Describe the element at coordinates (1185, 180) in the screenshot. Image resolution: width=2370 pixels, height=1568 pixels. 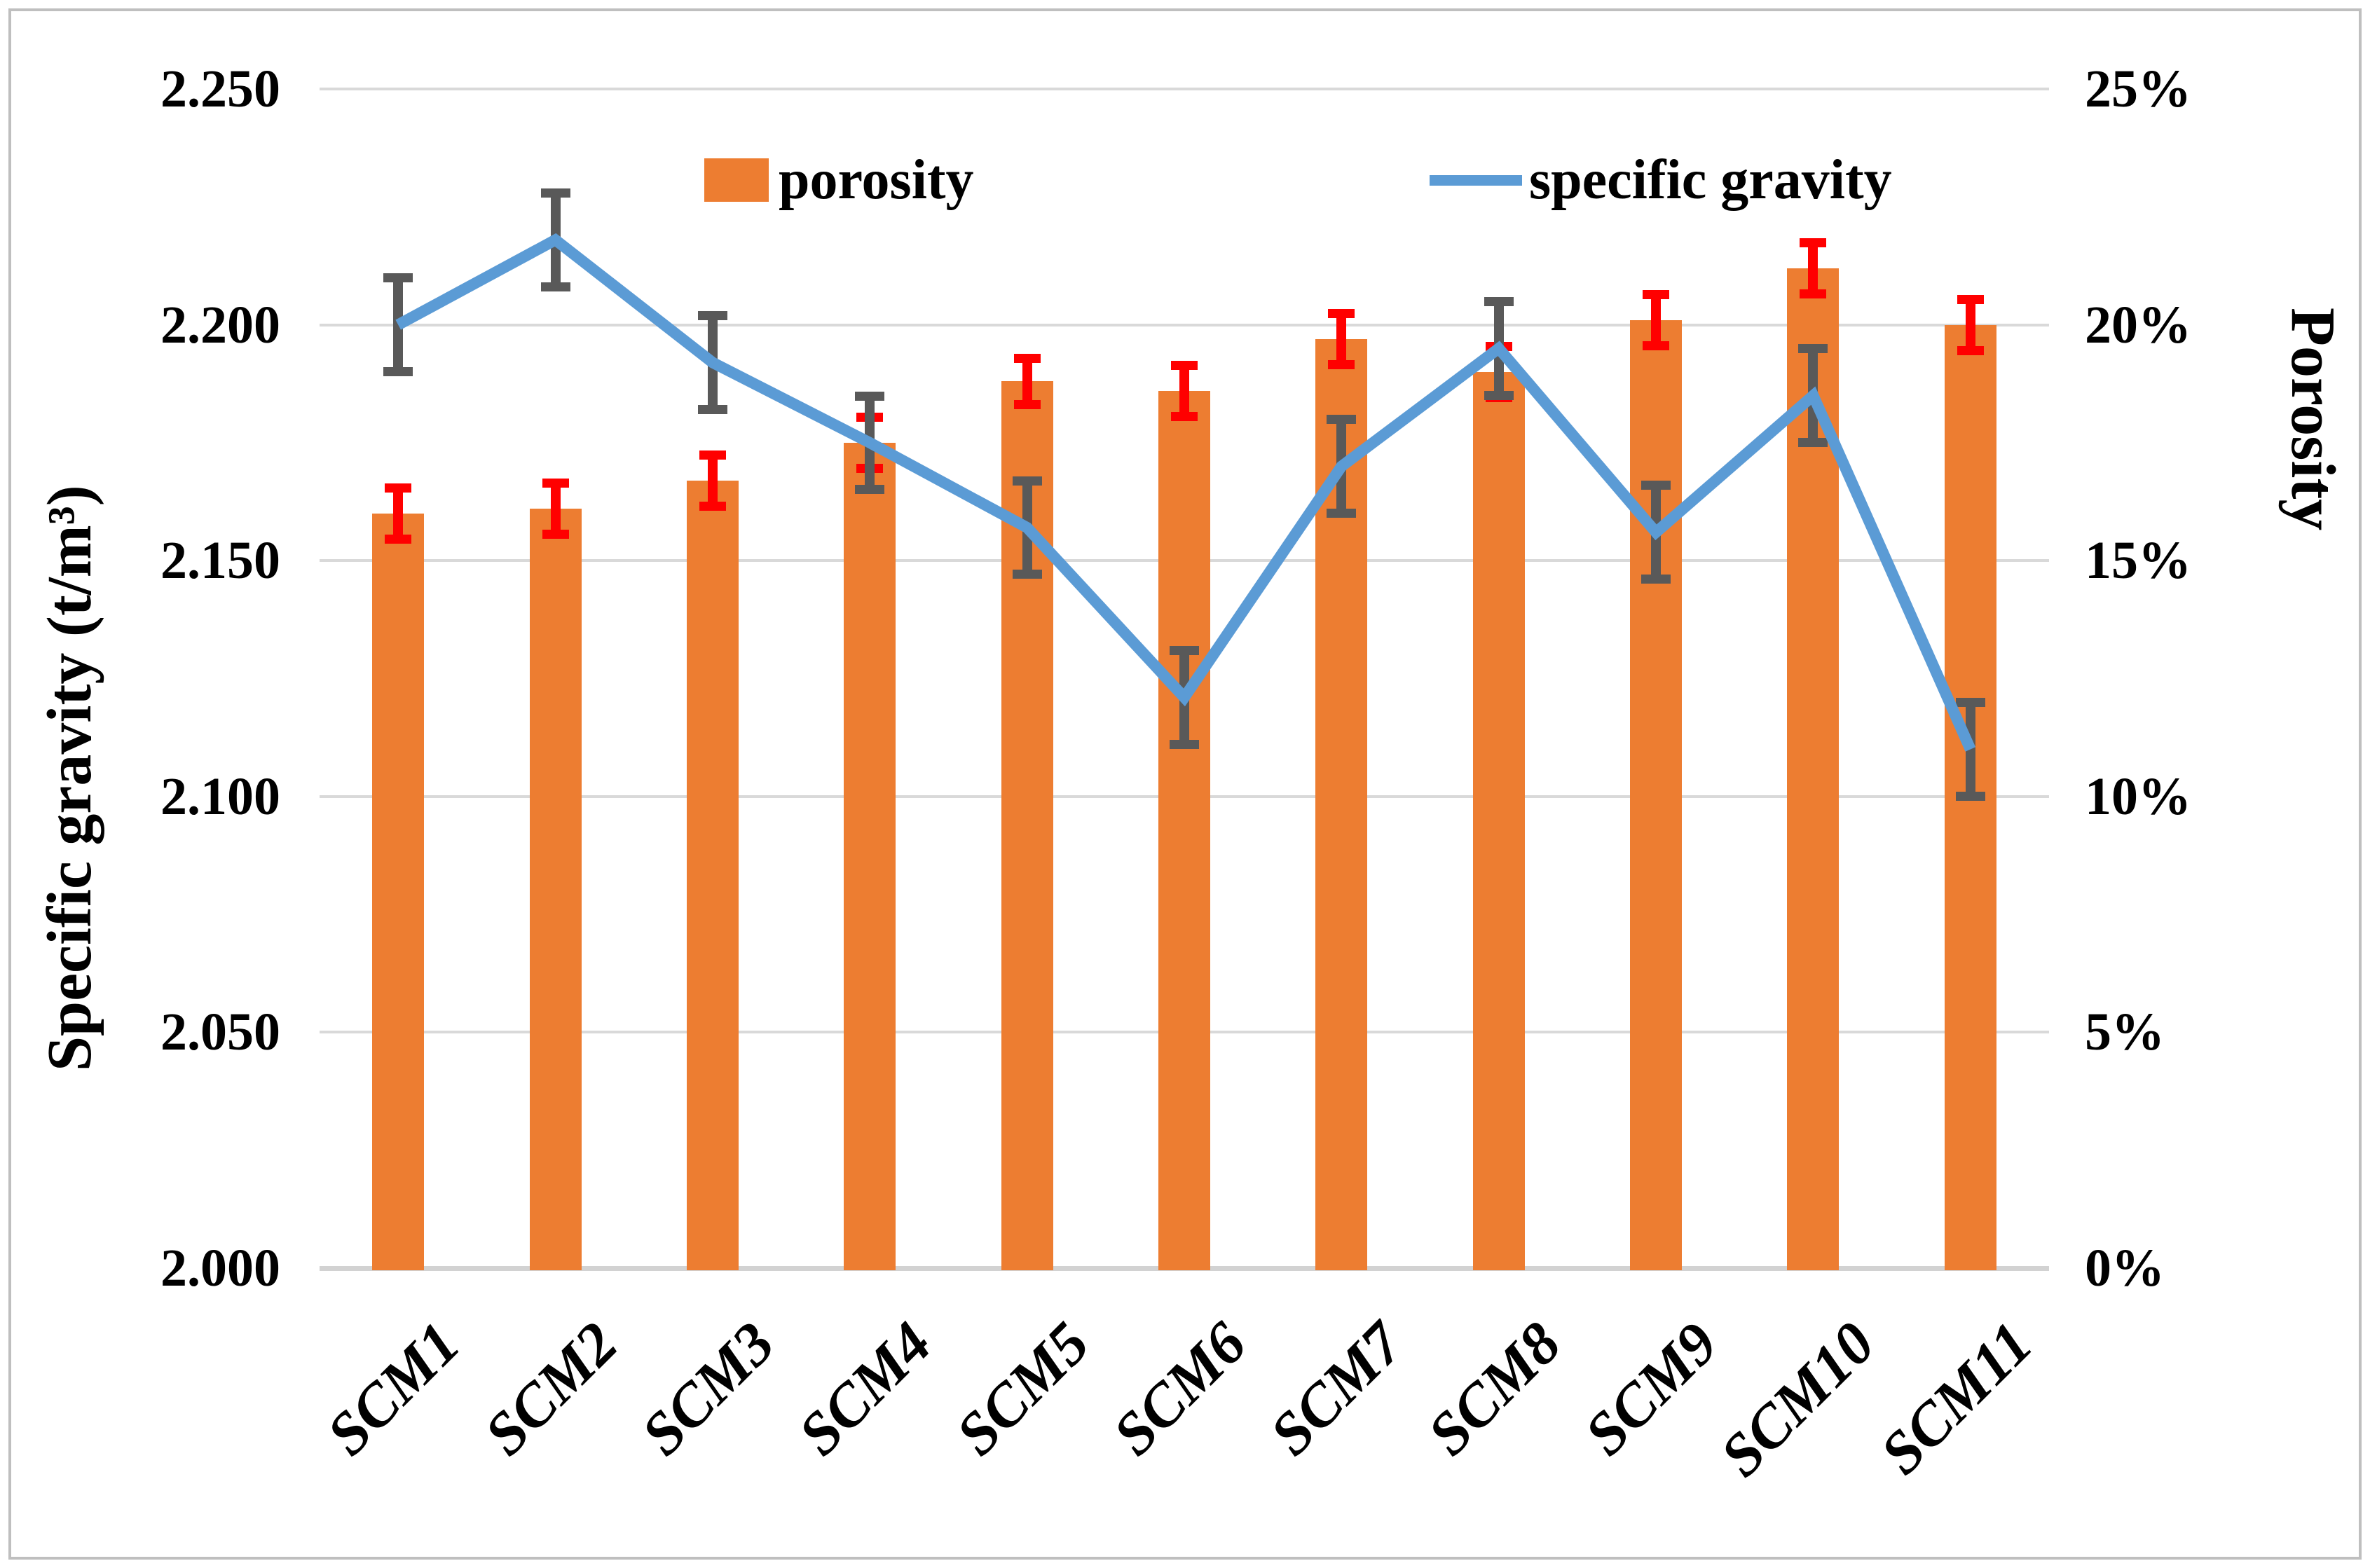
I see `legend: porosity specific gravity` at that location.